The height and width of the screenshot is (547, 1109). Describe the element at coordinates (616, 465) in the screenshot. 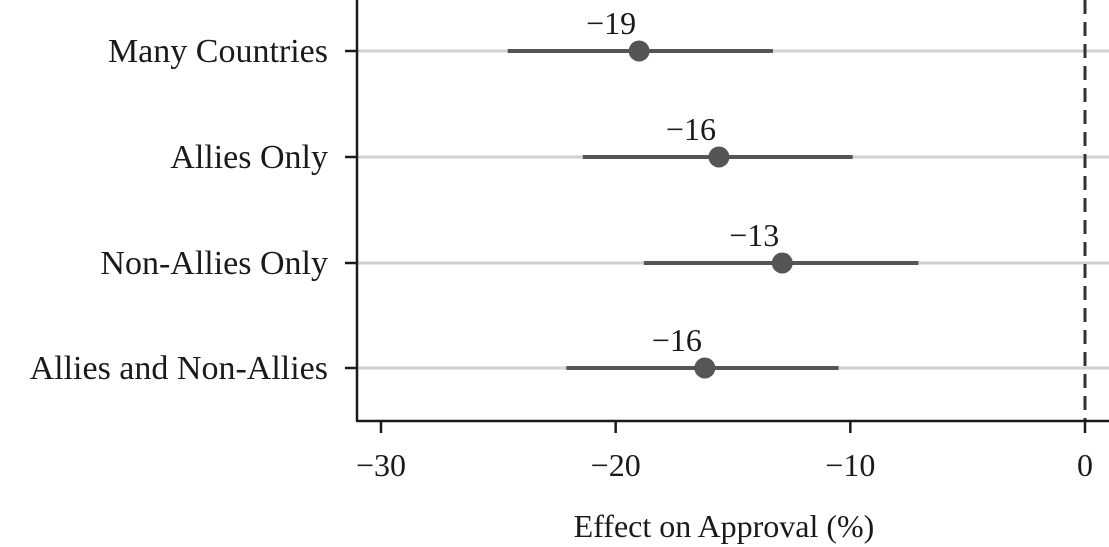

I see `x-tick-label: −20` at that location.